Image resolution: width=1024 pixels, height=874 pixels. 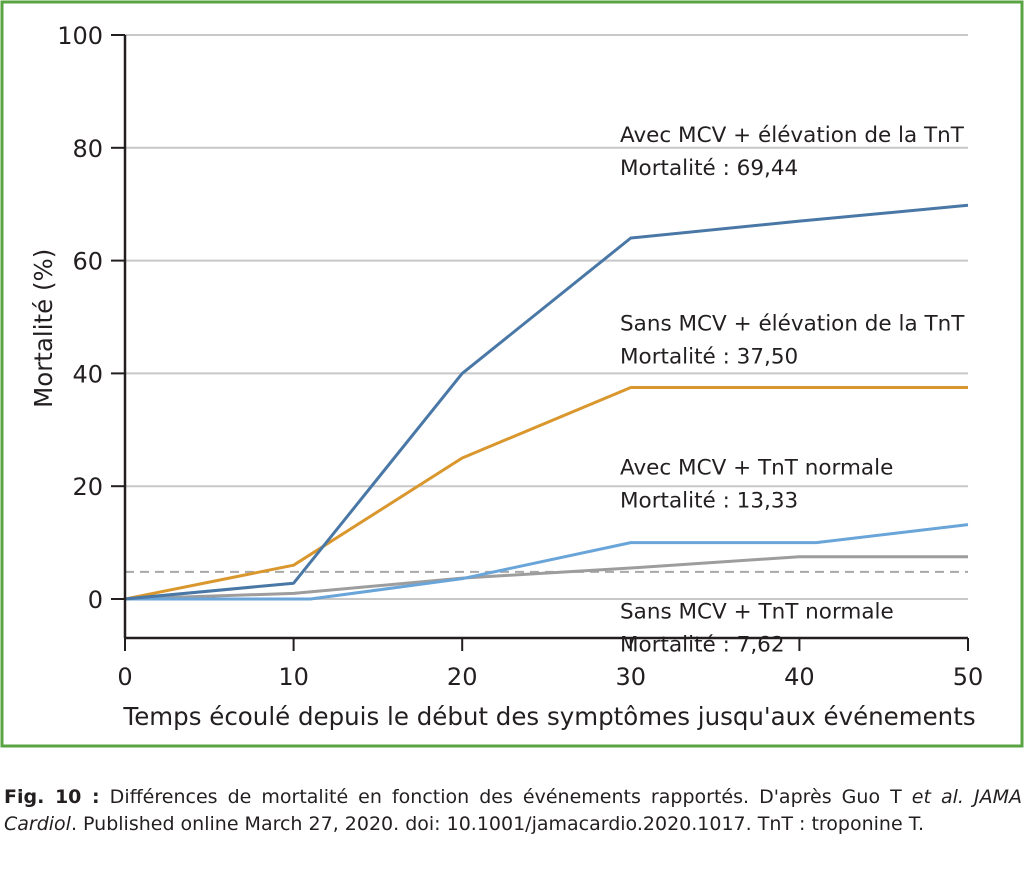 I want to click on x-tick-label: 10, so click(x=293, y=677).